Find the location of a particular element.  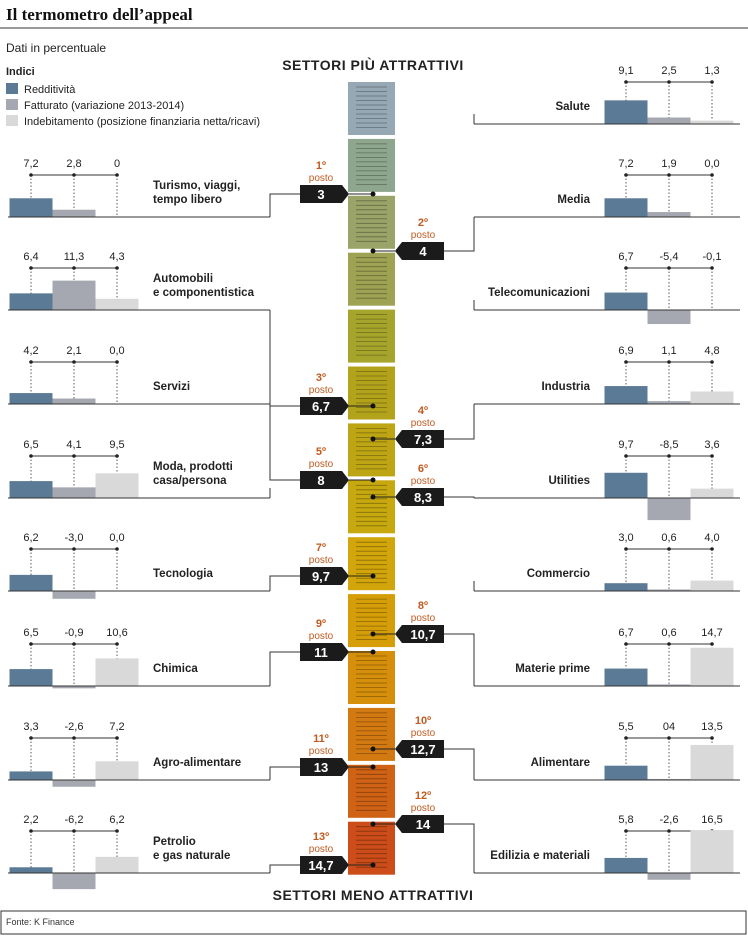

sector-name: Tecnologia is located at coordinates (183, 574).